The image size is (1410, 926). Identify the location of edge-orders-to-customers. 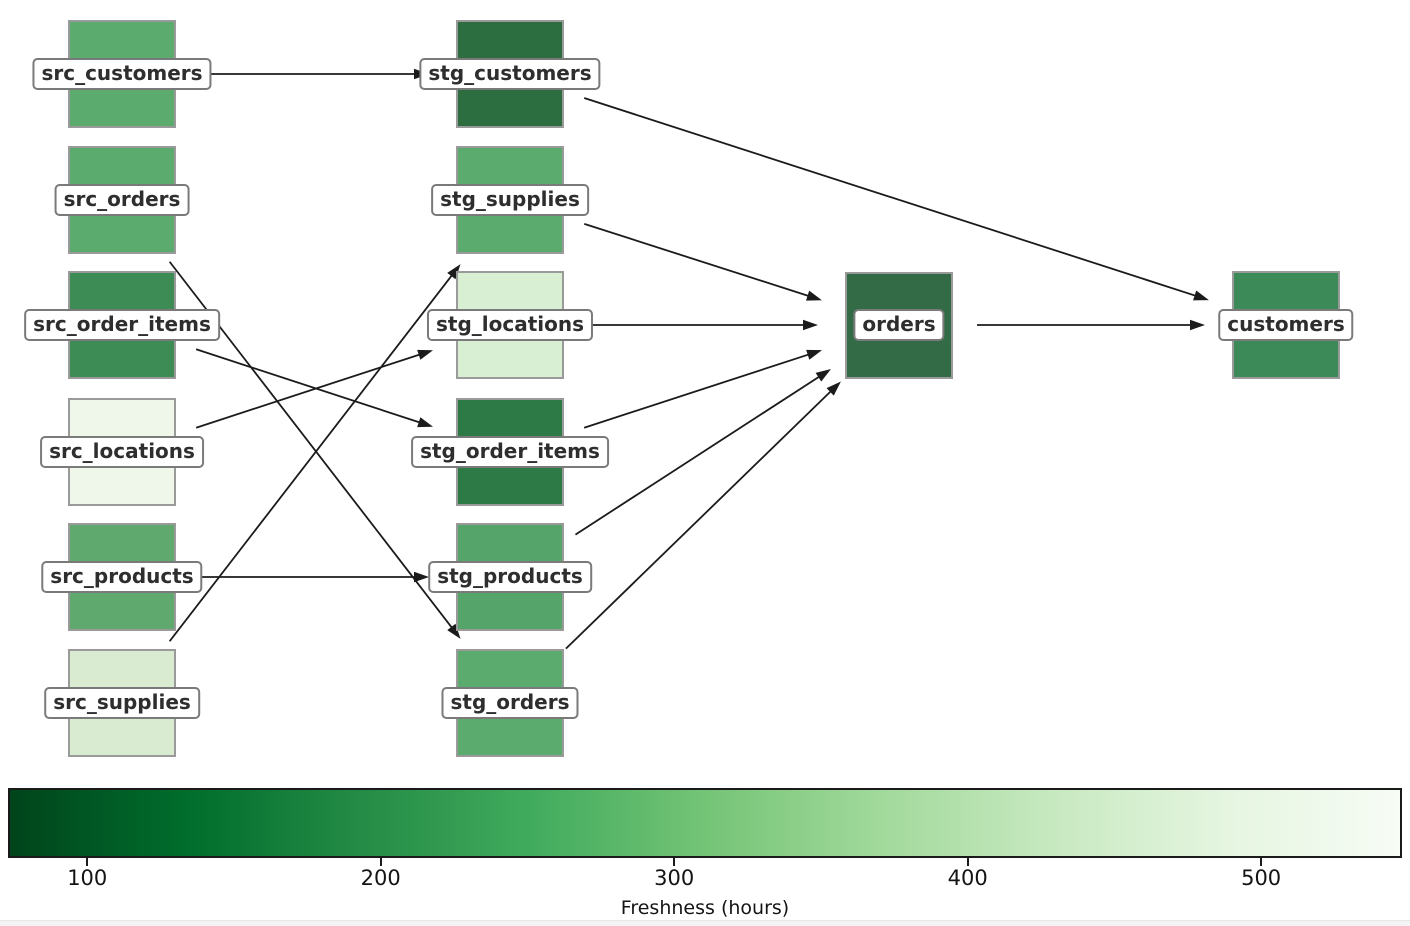
(1091, 325).